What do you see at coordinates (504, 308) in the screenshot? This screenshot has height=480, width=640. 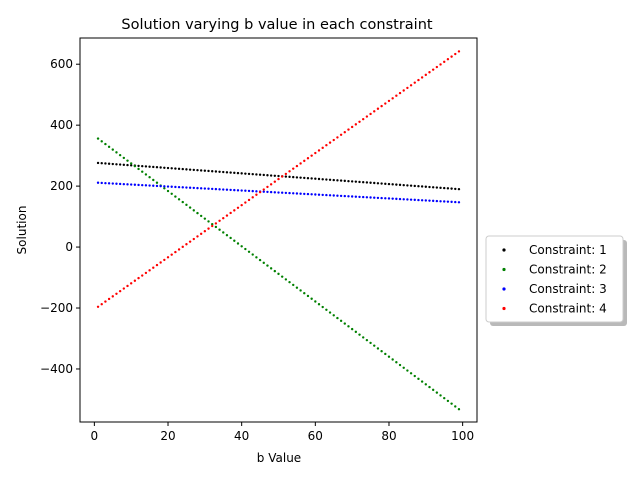 I see `legend-marker` at bounding box center [504, 308].